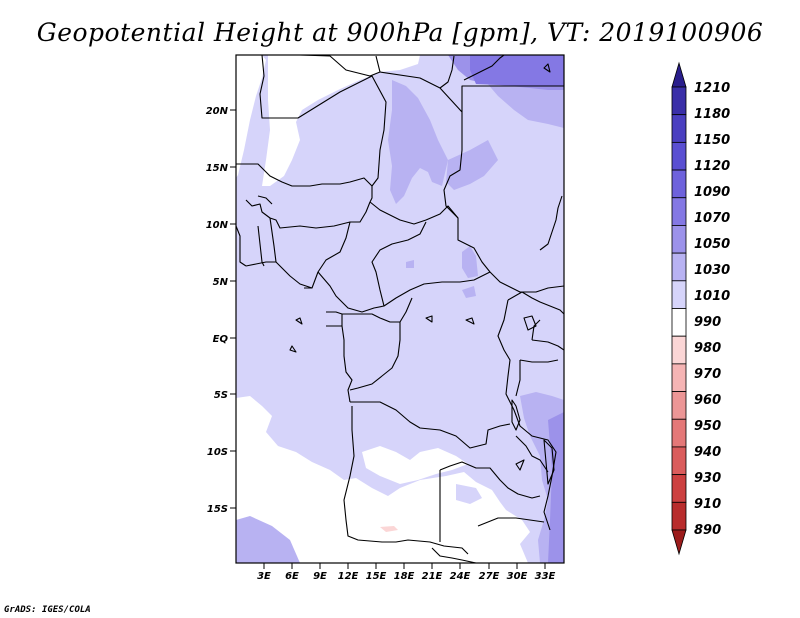  What do you see at coordinates (707, 374) in the screenshot?
I see `colorbar-label-970: 970` at bounding box center [707, 374].